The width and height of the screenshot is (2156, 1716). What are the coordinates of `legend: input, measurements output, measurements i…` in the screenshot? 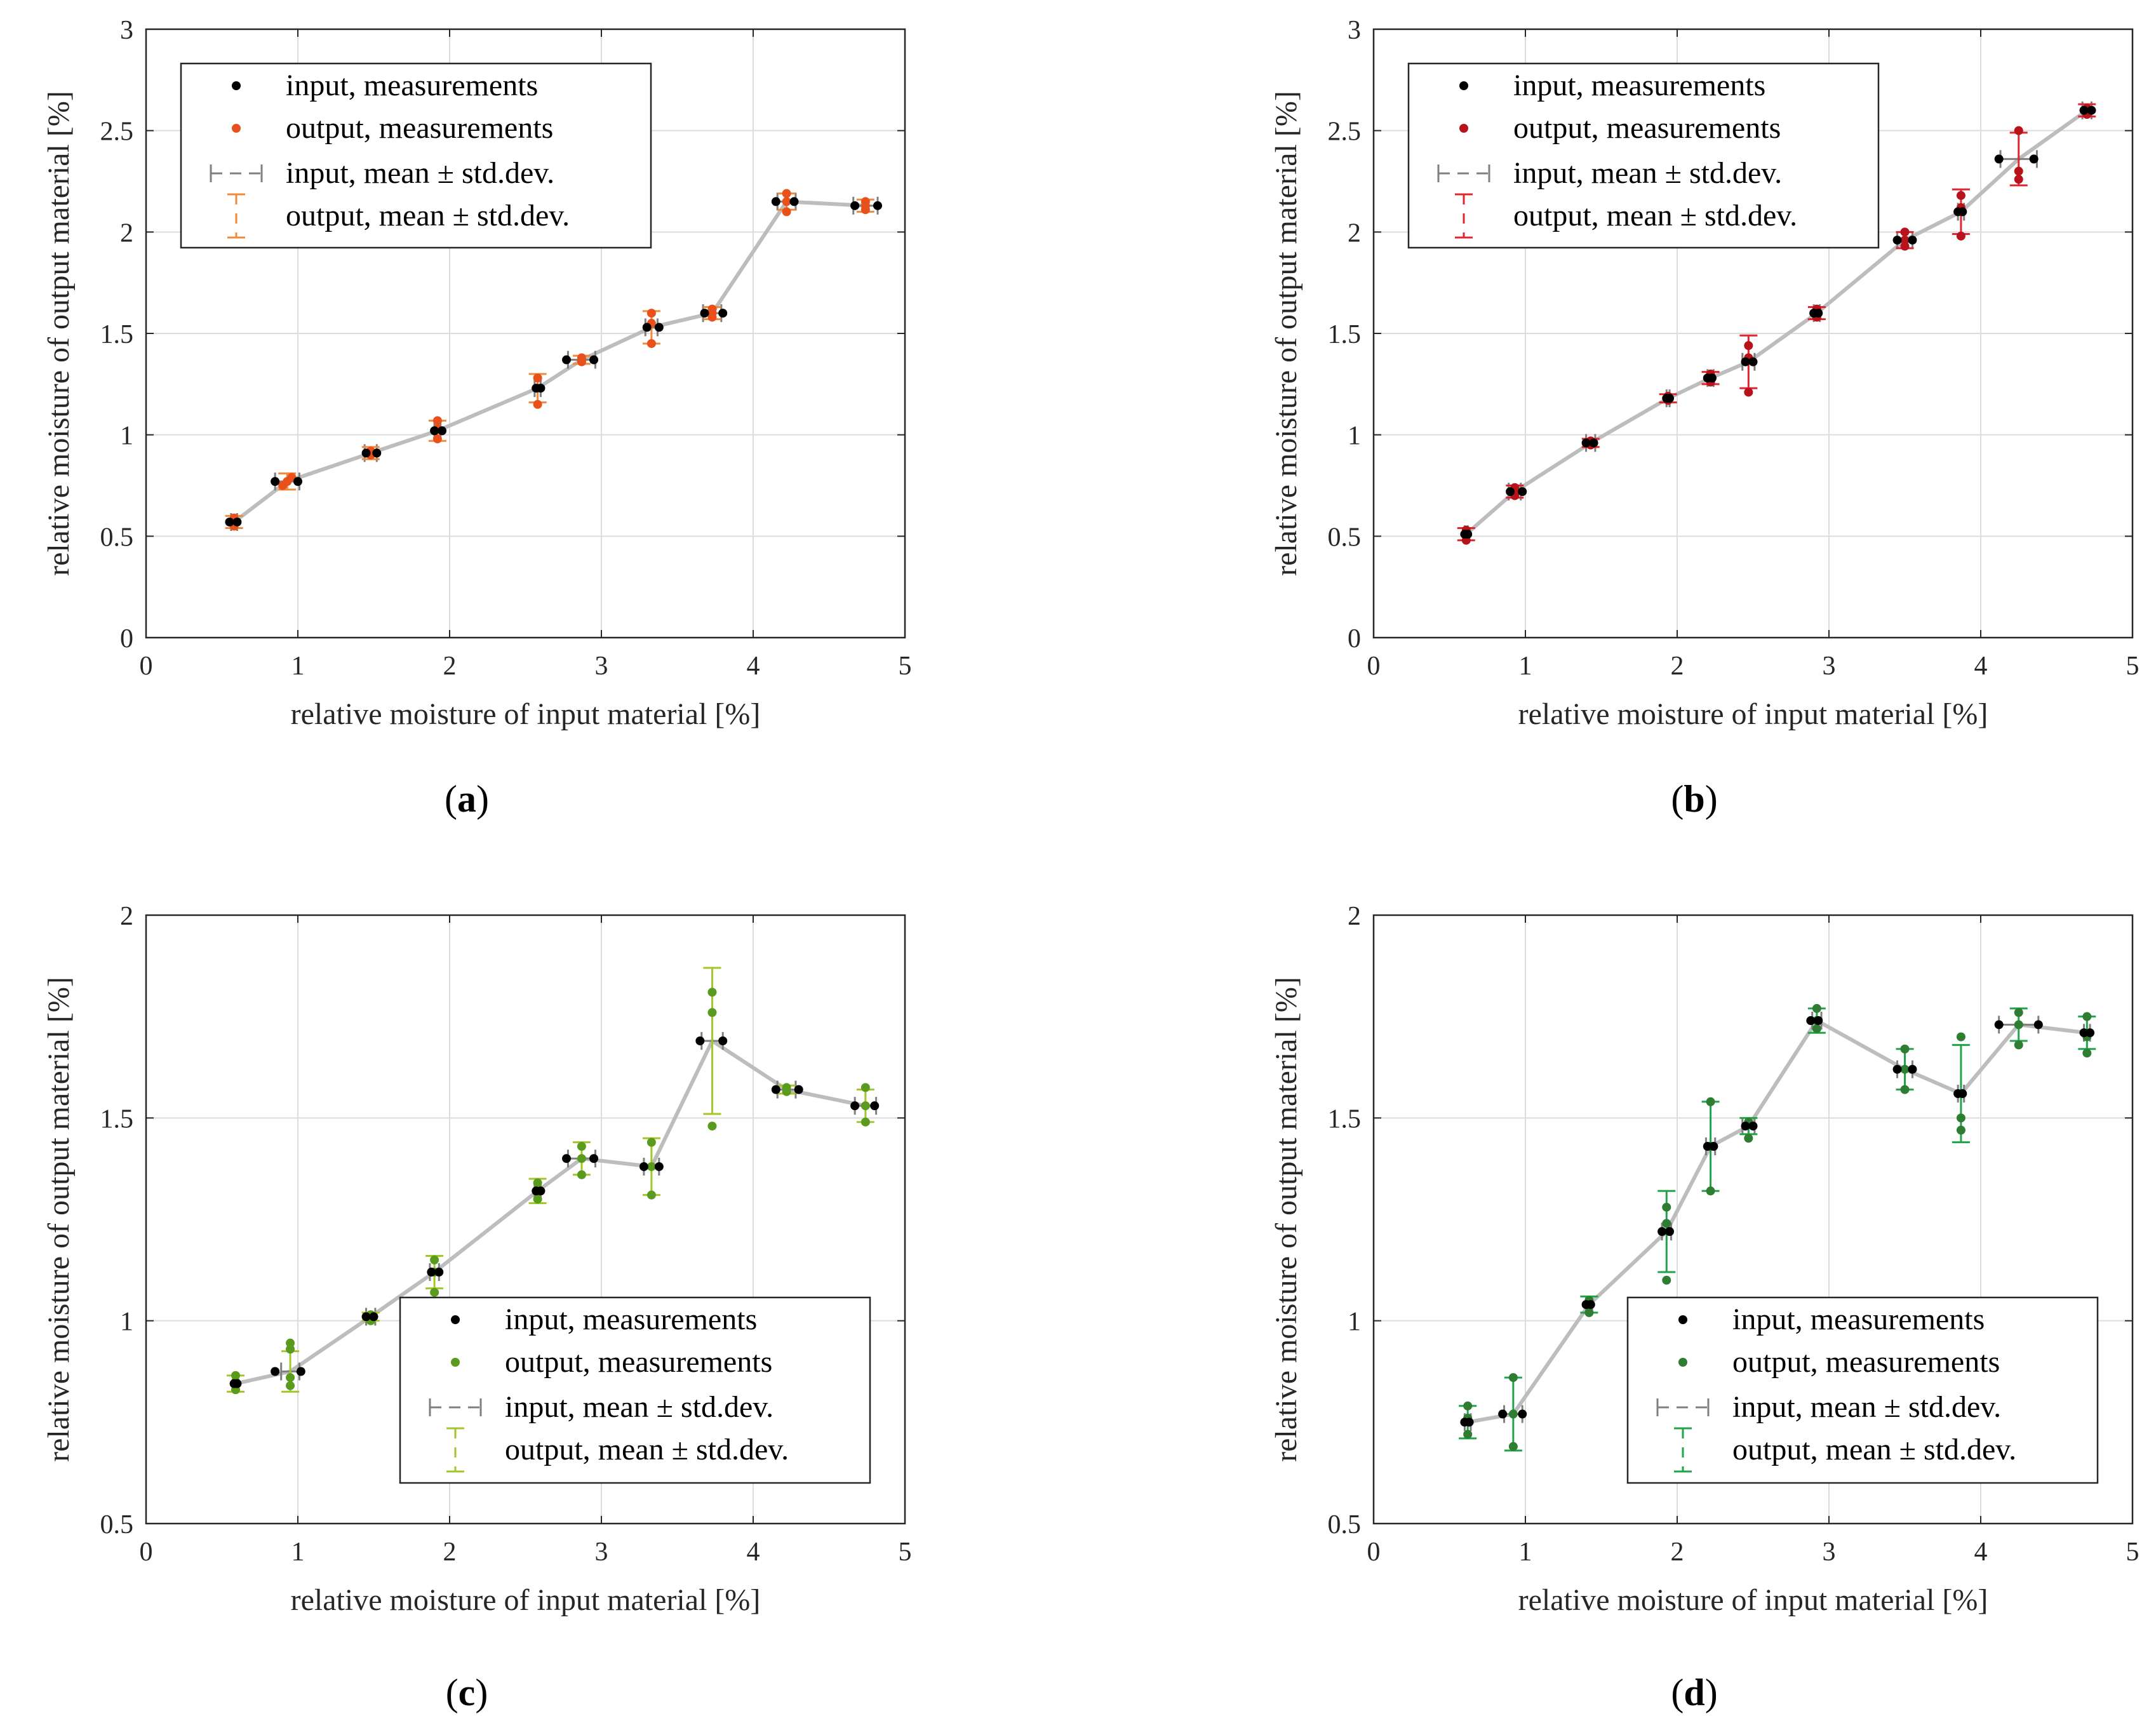 It's located at (1643, 155).